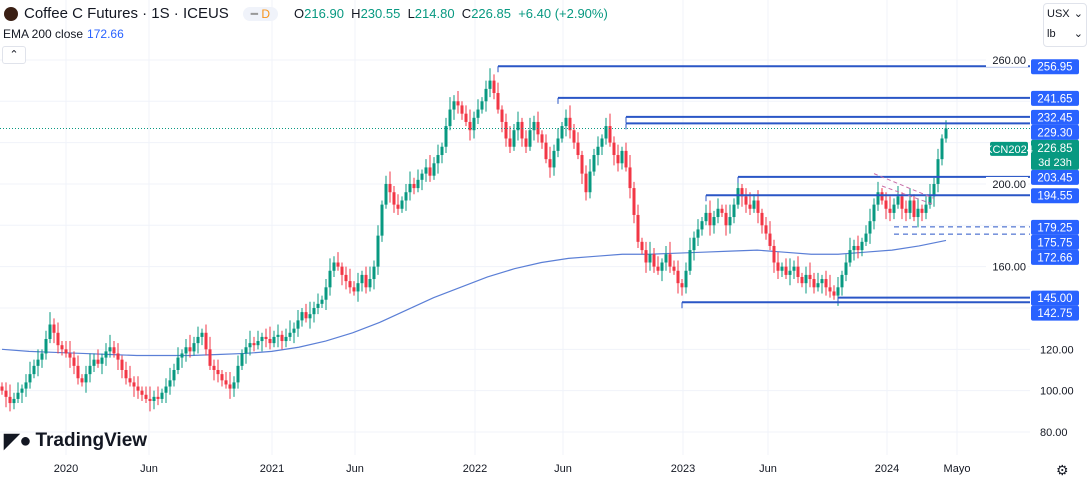 The width and height of the screenshot is (1090, 480). Describe the element at coordinates (957, 469) in the screenshot. I see `x-tick-label: Mayo` at that location.